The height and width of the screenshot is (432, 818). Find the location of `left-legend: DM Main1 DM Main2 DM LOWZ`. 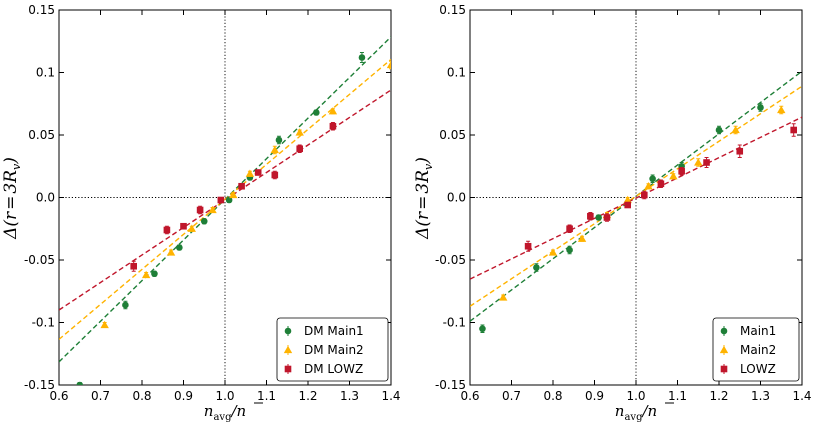

left-legend: DM Main1 DM Main2 DM LOWZ is located at coordinates (332, 349).